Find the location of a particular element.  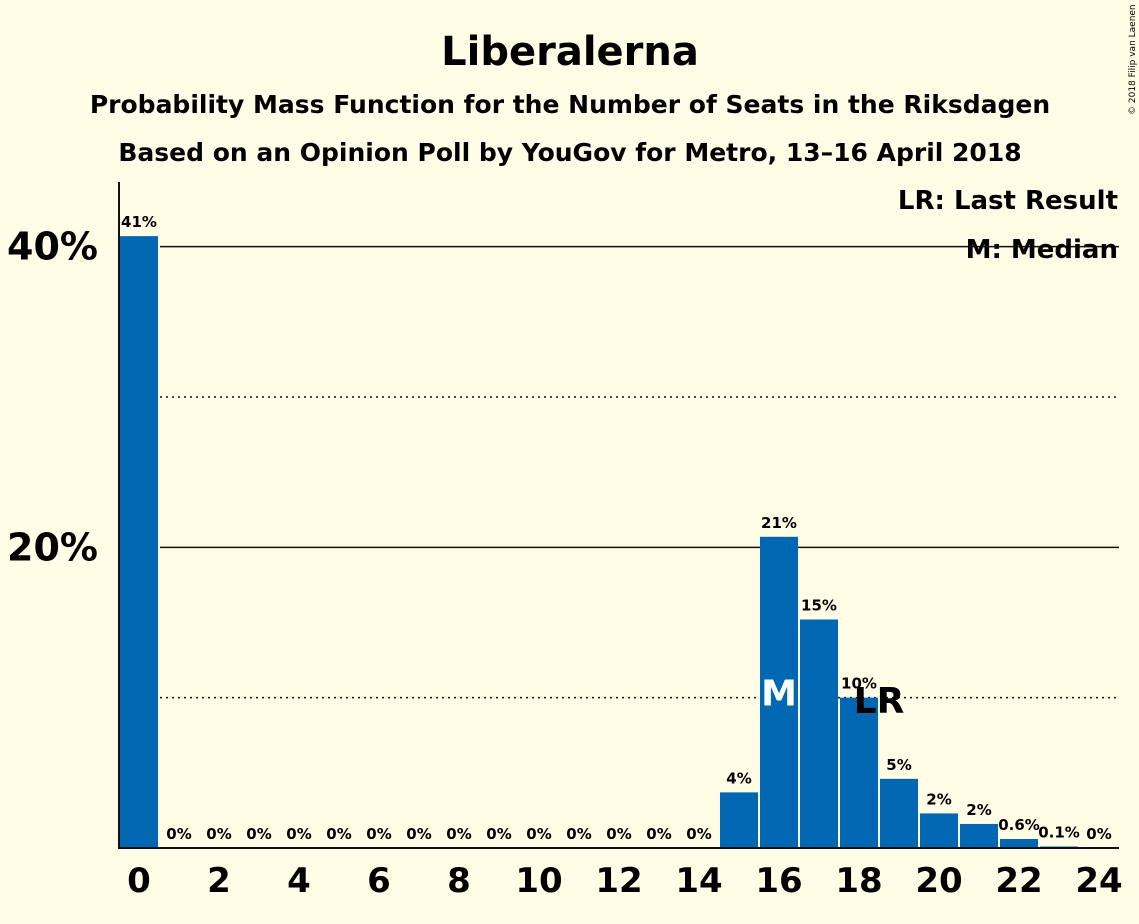

data-label-seat-8: 0% is located at coordinates (458, 834).